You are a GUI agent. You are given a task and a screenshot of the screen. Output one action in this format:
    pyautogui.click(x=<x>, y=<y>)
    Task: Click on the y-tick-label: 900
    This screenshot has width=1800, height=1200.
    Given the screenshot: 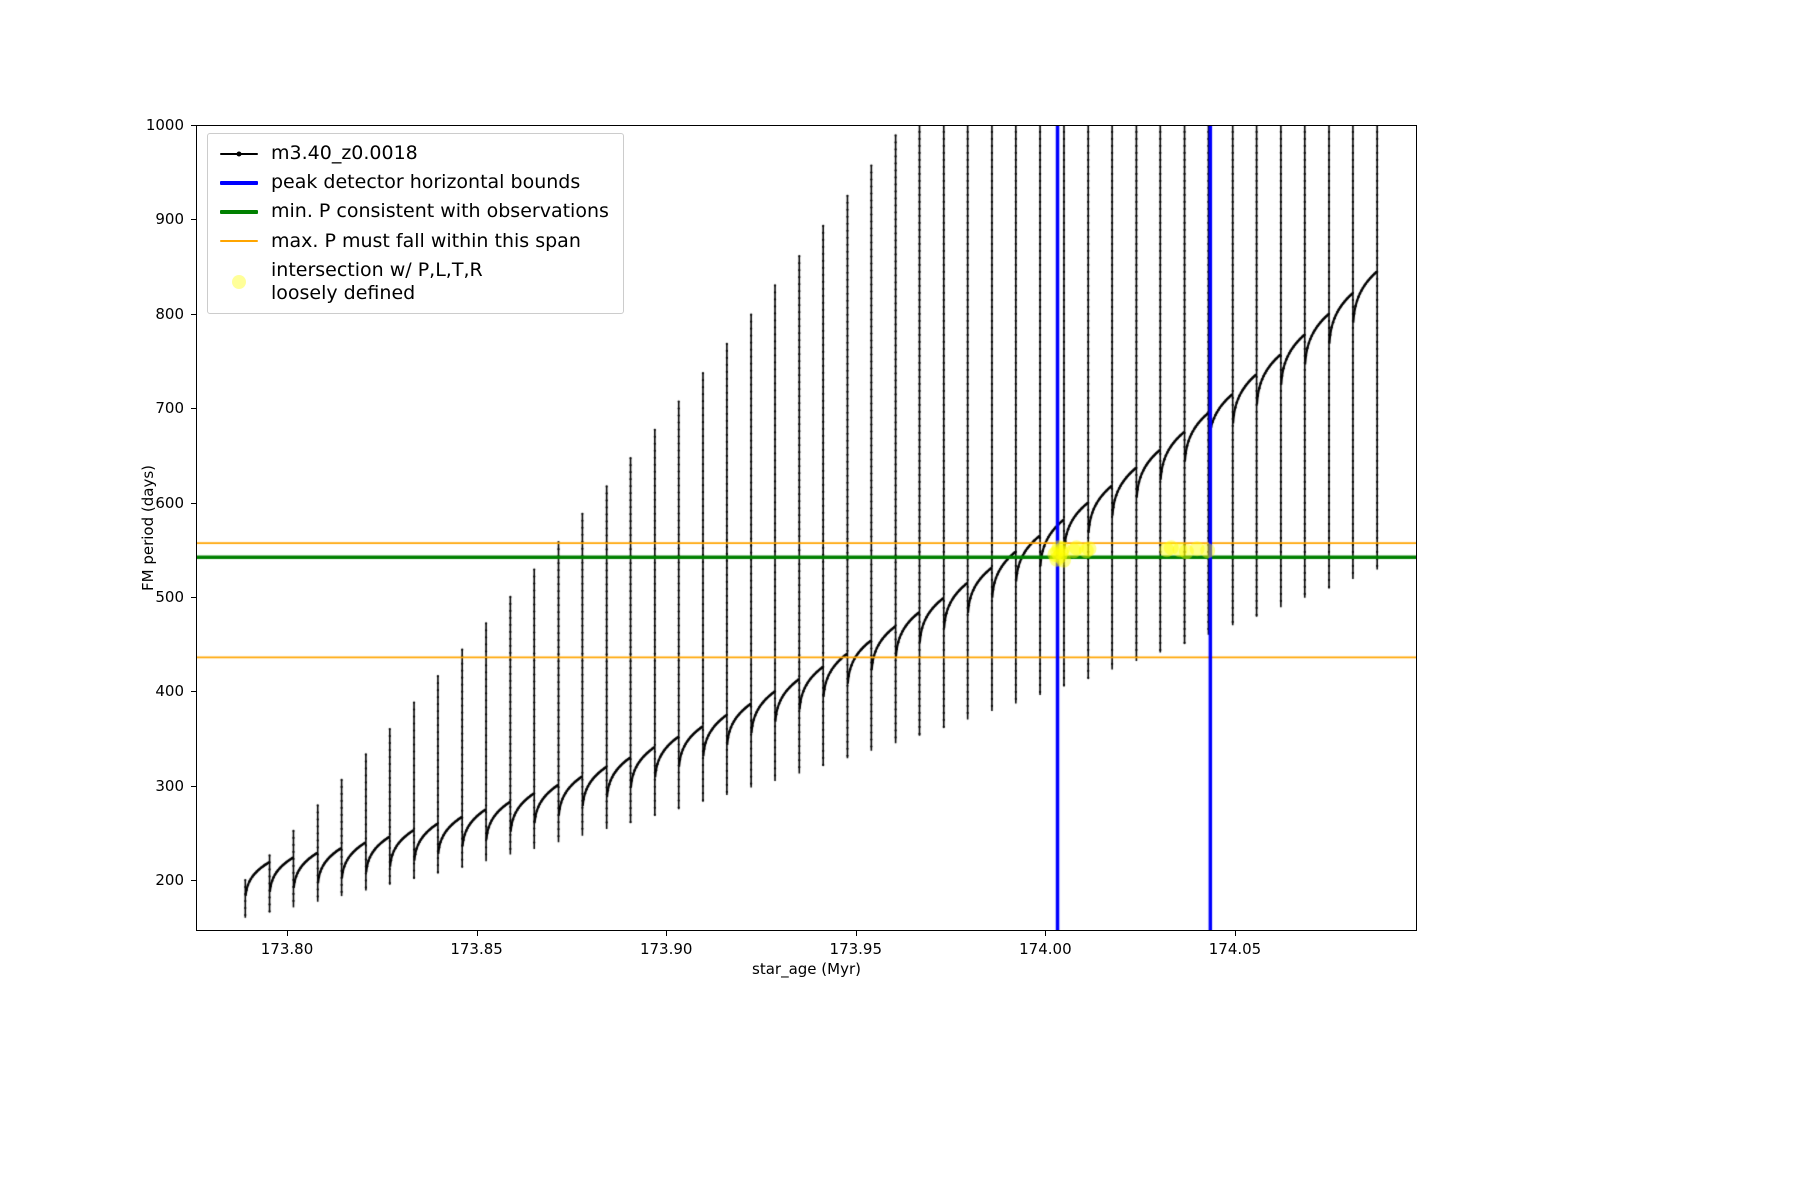 What is the action you would take?
    pyautogui.click(x=169, y=219)
    